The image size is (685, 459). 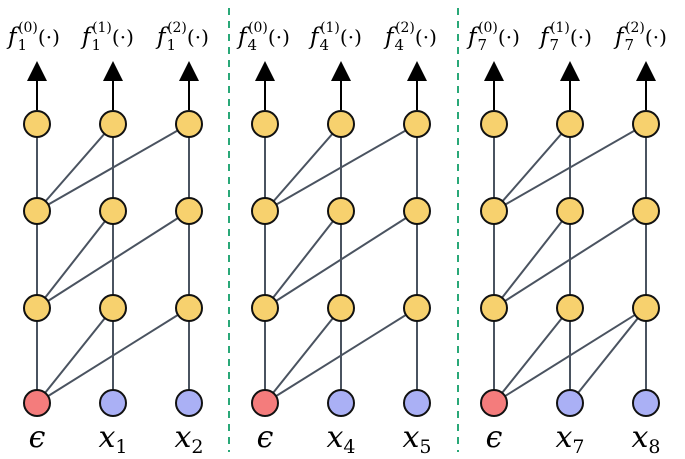 What do you see at coordinates (493, 37) in the screenshot?
I see `output-label: f7(0)(·)` at bounding box center [493, 37].